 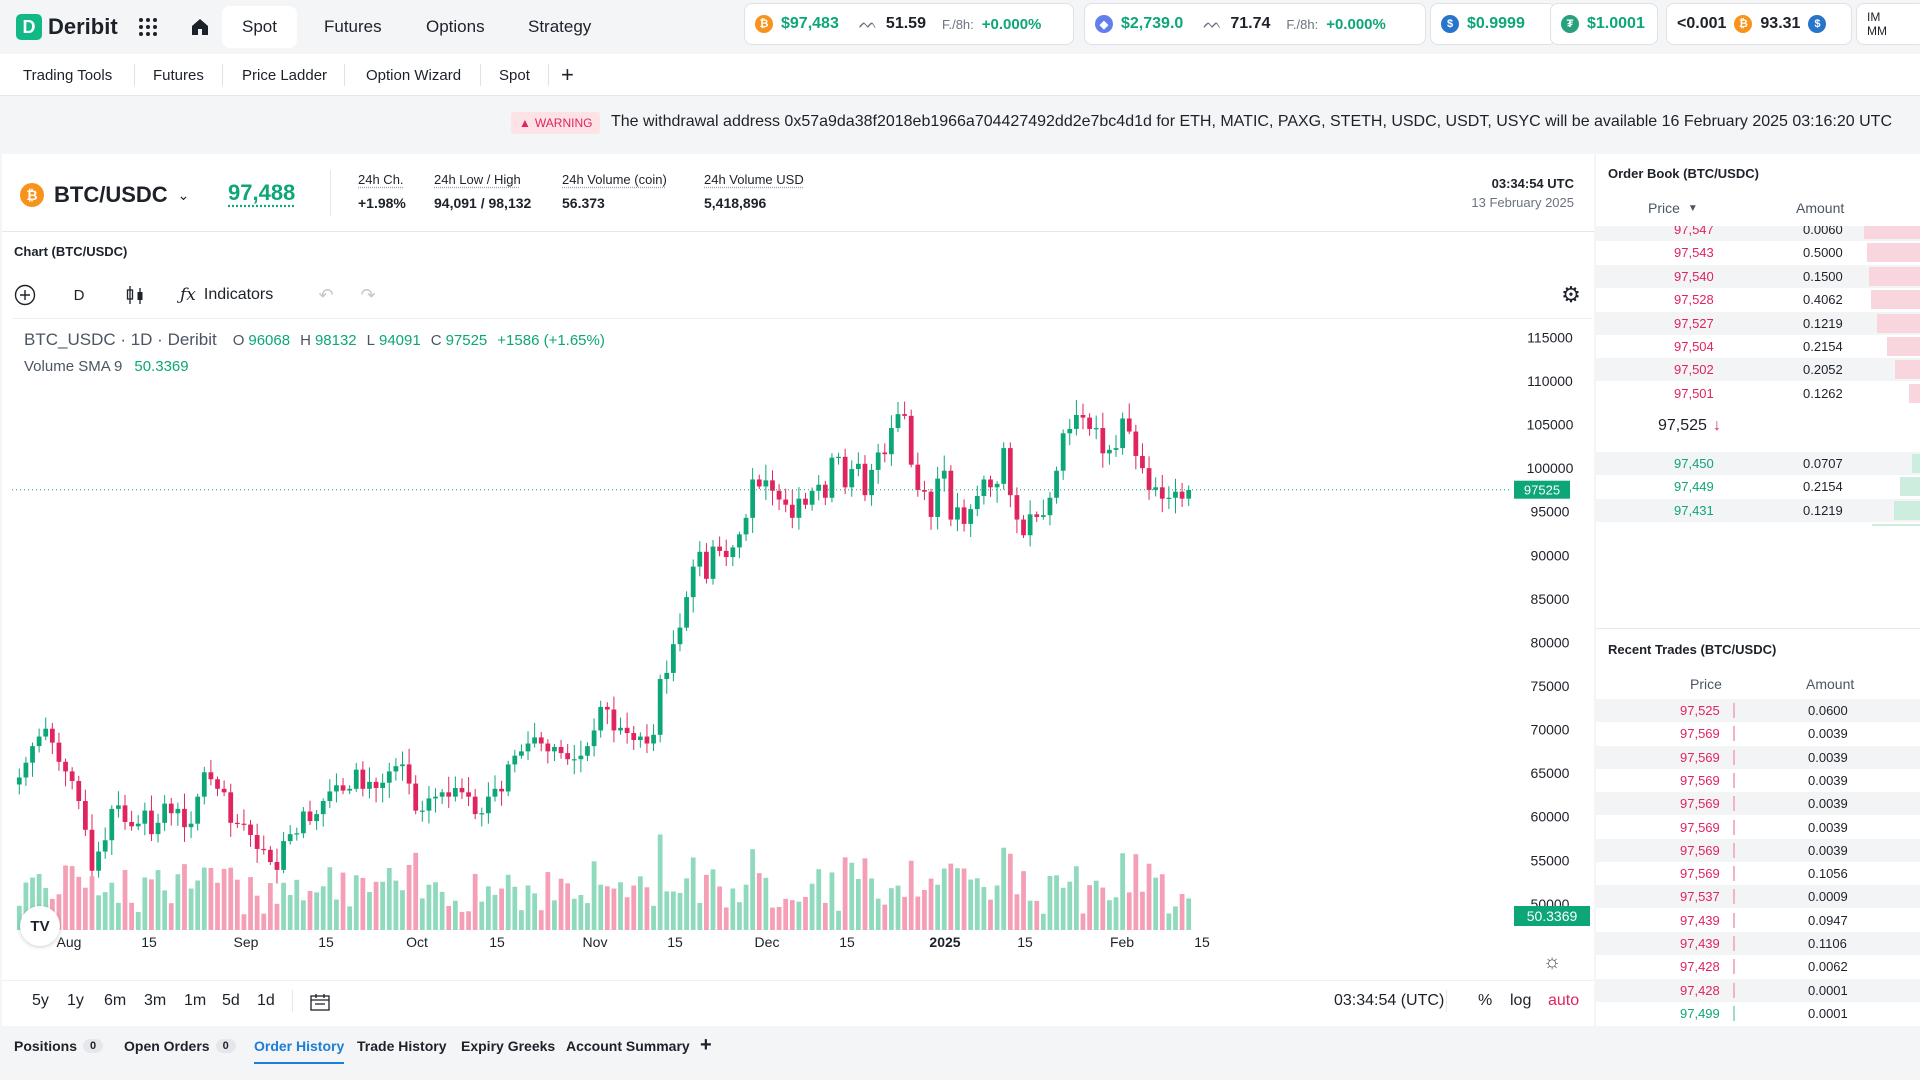 I want to click on auto-scale-toggle: auto, so click(x=1564, y=1000).